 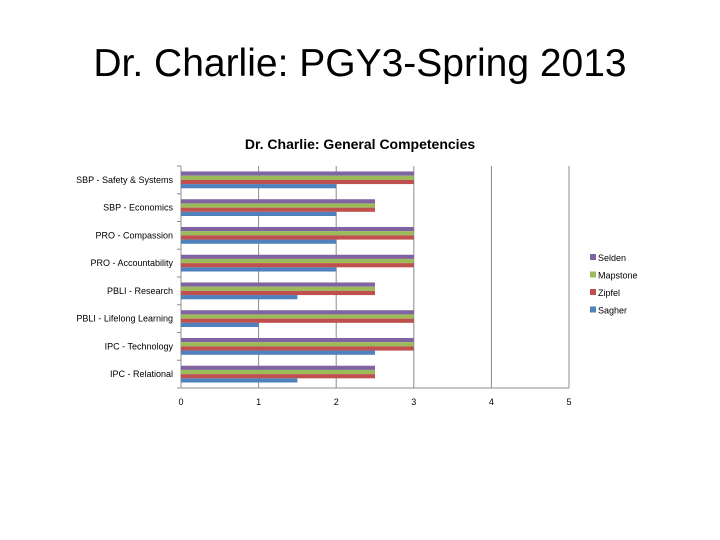 What do you see at coordinates (612, 311) in the screenshot?
I see `legend-label-sagher: Sagher` at bounding box center [612, 311].